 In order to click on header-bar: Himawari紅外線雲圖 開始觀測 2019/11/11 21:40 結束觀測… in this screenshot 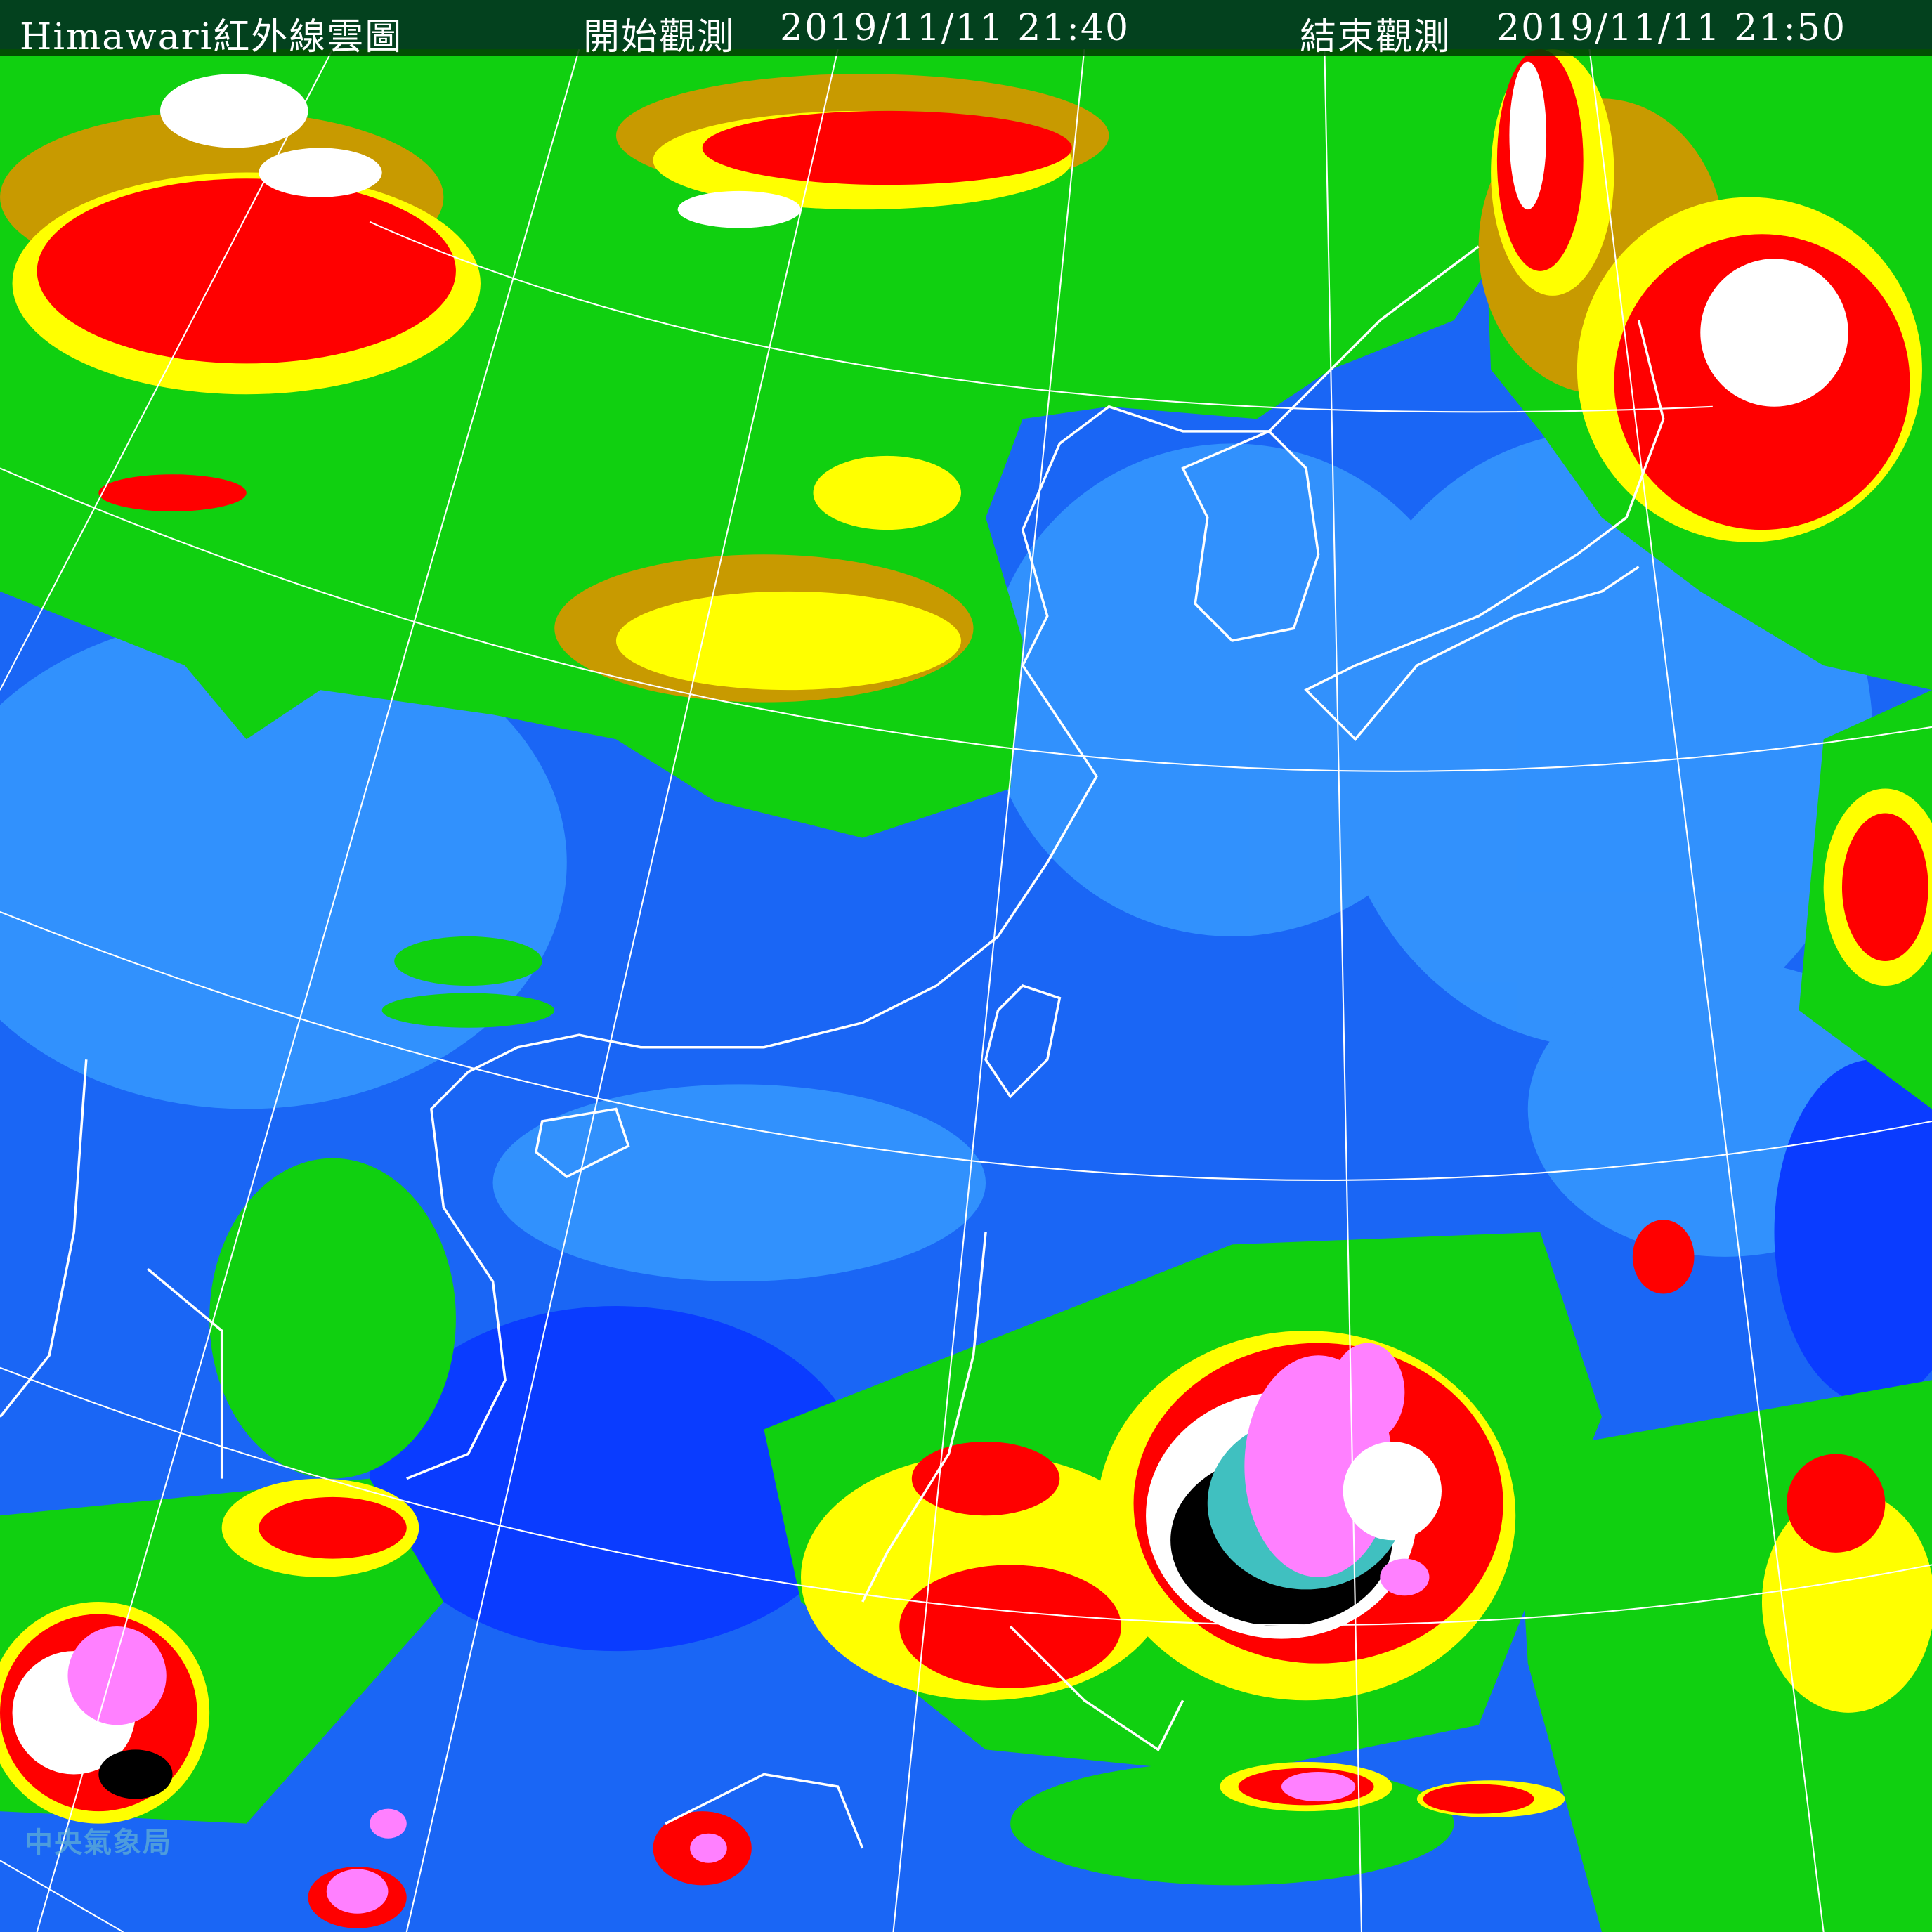, I will do `click(966, 29)`.